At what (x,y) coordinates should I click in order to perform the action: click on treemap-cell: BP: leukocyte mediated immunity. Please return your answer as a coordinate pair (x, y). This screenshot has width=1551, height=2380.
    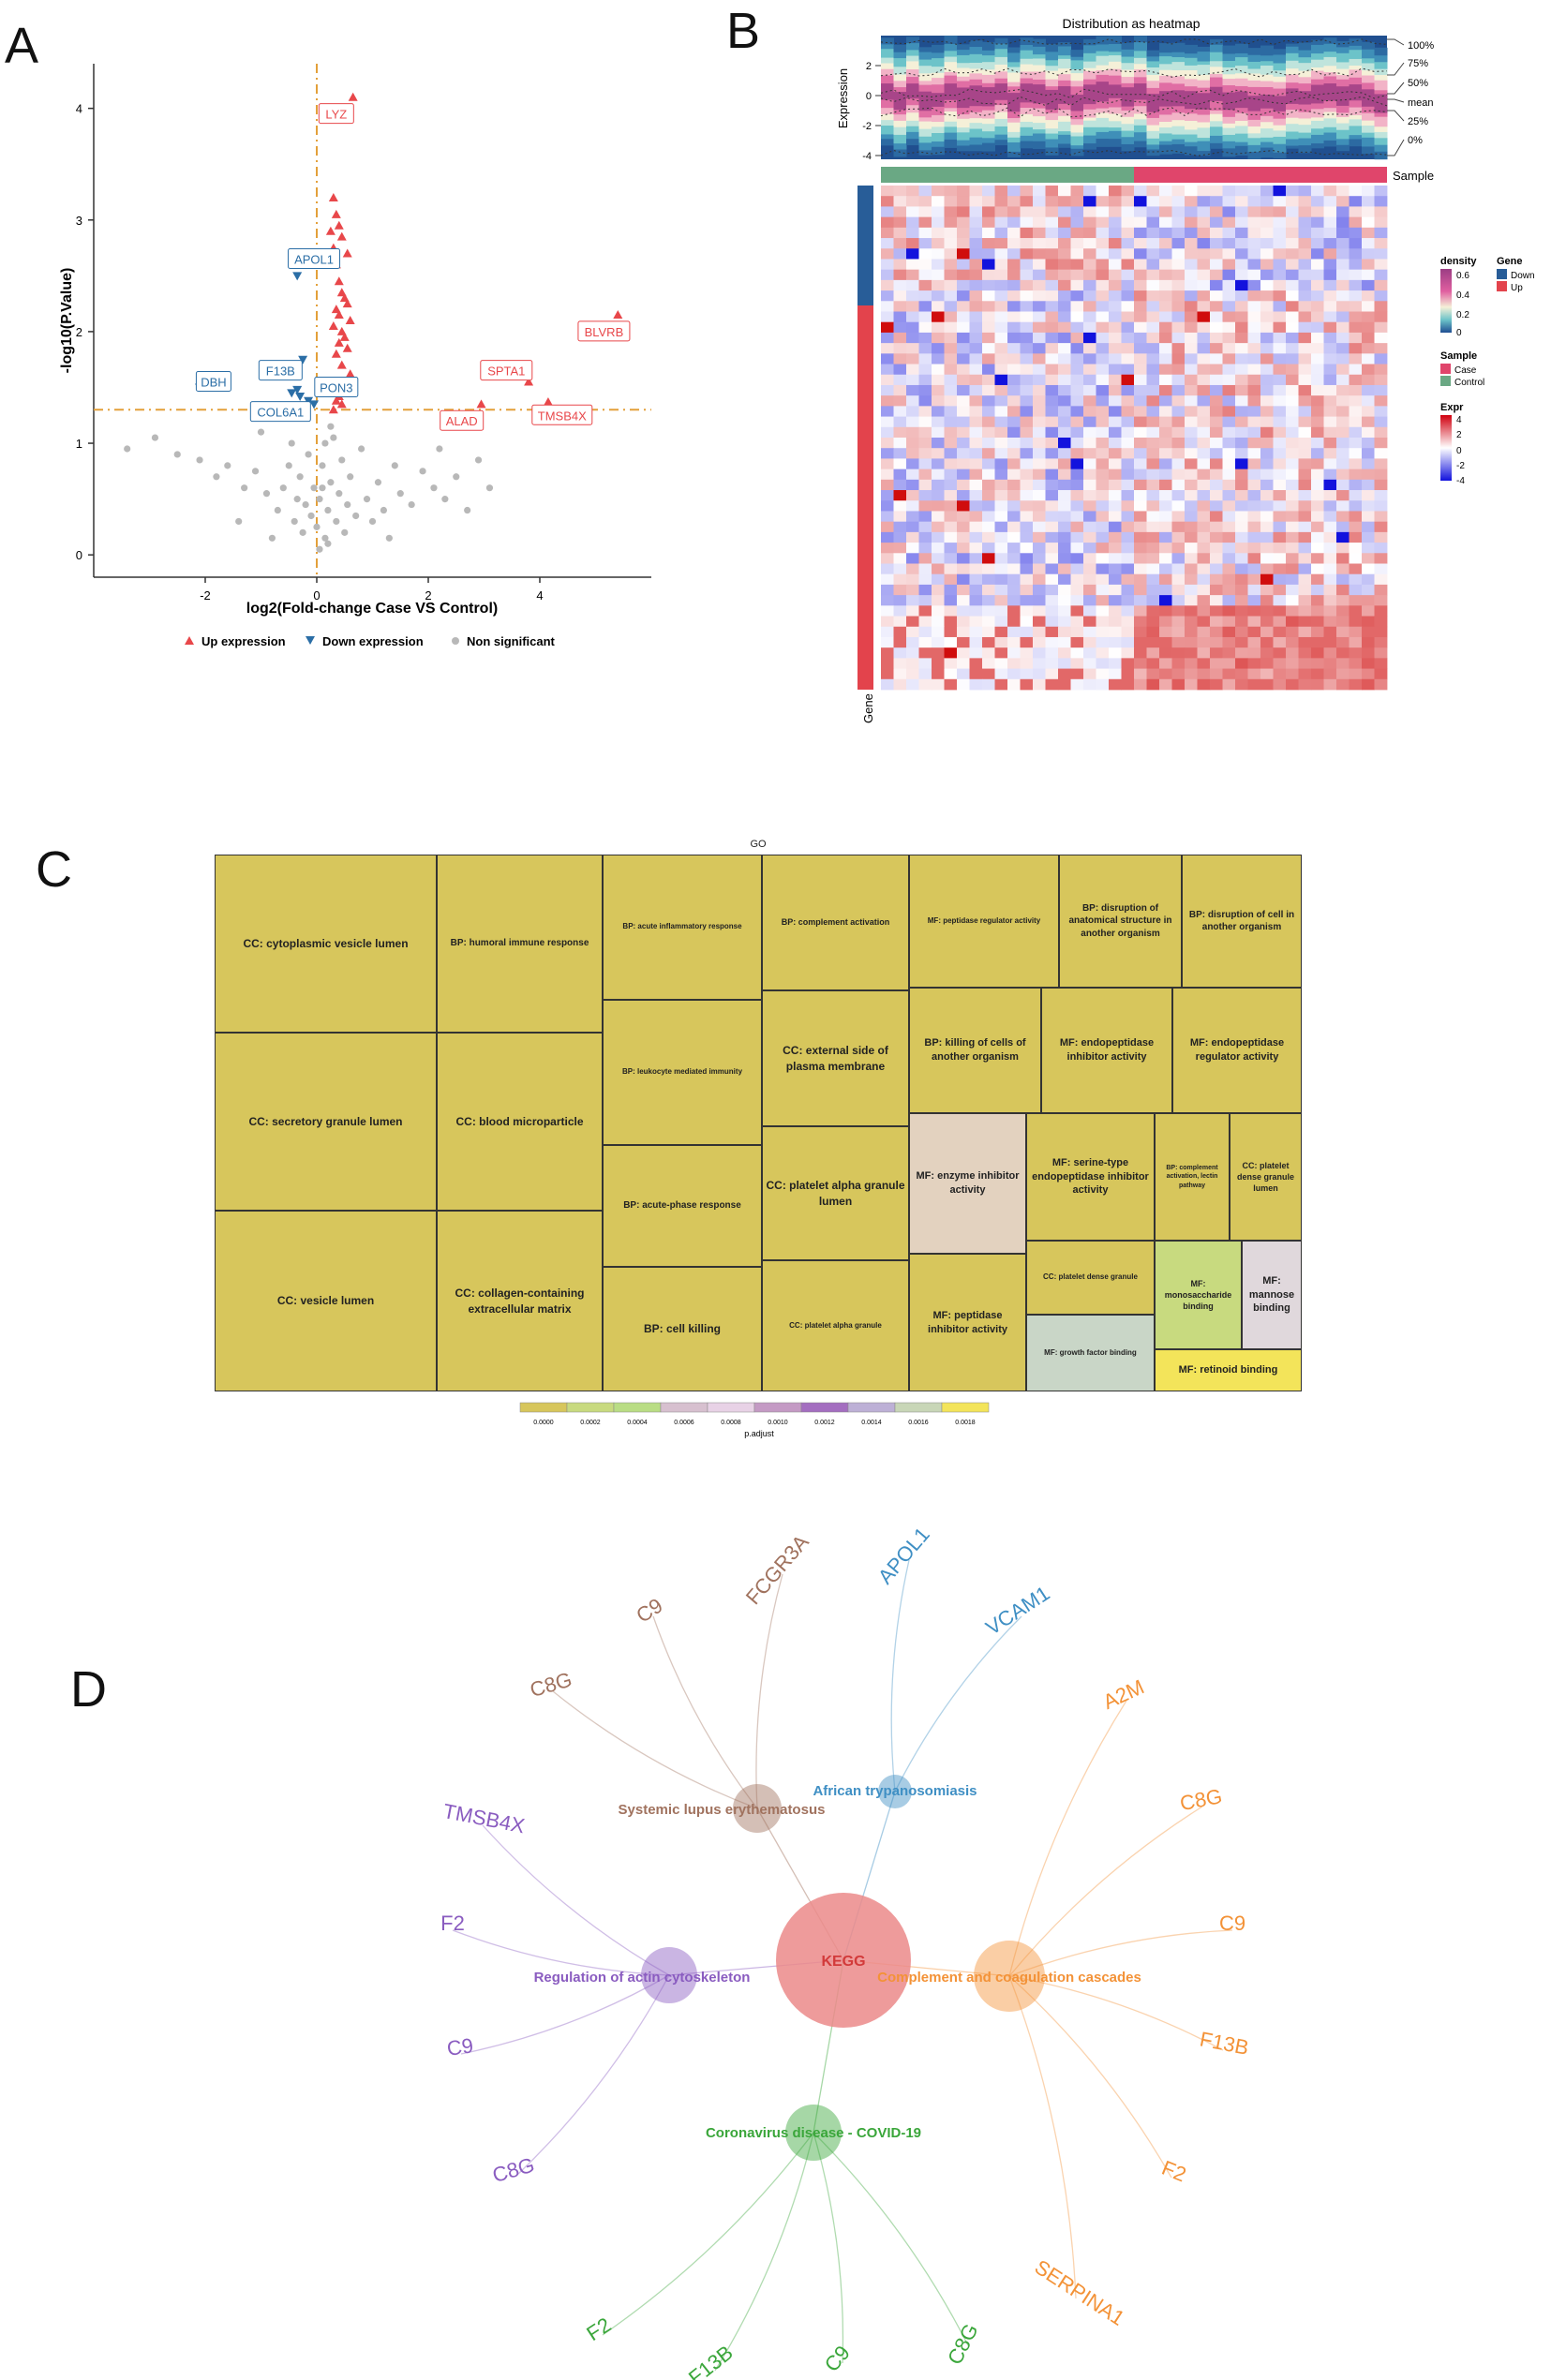
    Looking at the image, I should click on (682, 1072).